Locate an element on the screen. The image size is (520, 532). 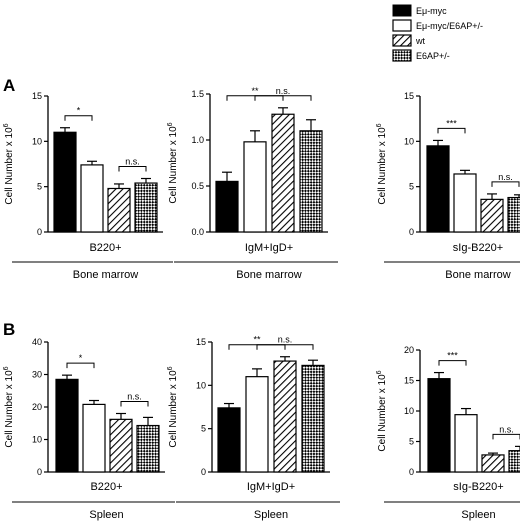
legend-label: wt is located at coordinates (420, 41).